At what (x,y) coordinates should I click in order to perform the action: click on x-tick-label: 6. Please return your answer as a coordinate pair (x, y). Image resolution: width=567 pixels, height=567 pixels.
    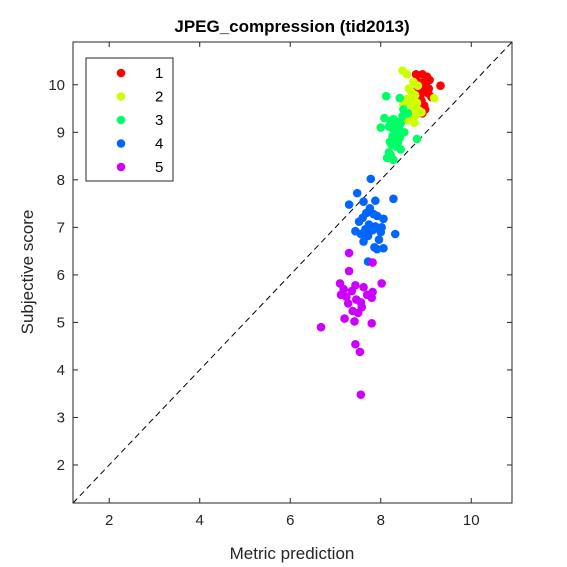
    Looking at the image, I should click on (290, 520).